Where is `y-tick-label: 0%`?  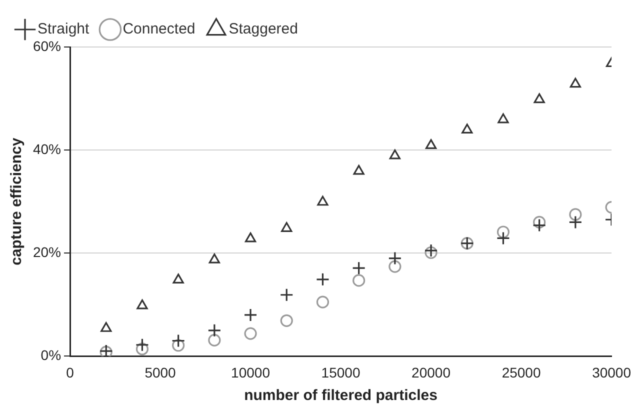
y-tick-label: 0% is located at coordinates (51, 355).